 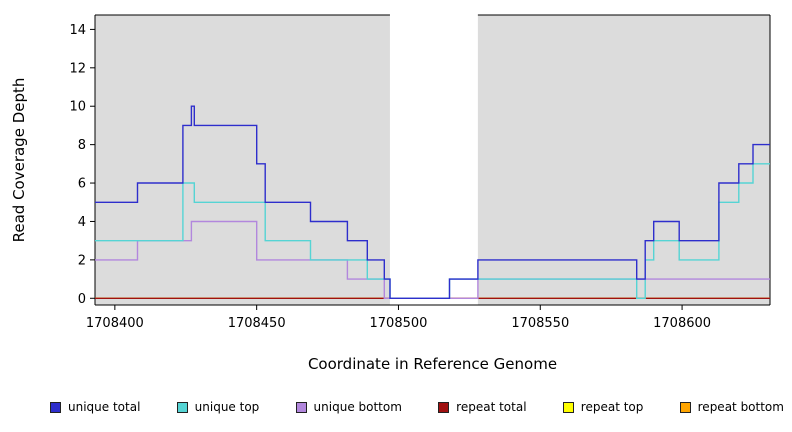 I want to click on legend-item-unique-top: unique top, so click(x=218, y=407).